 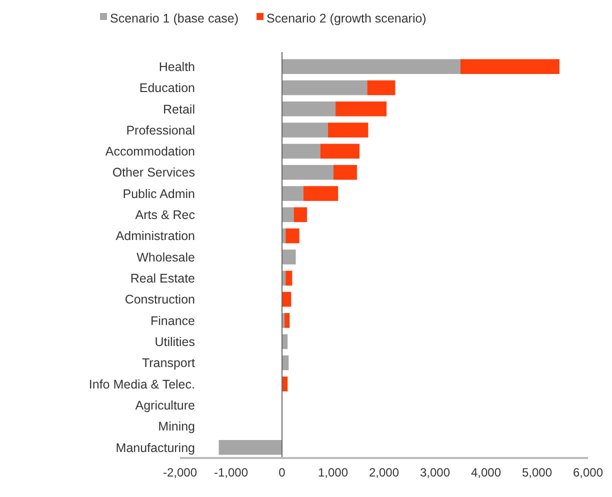 I want to click on x-tick-label: 0, so click(x=282, y=473).